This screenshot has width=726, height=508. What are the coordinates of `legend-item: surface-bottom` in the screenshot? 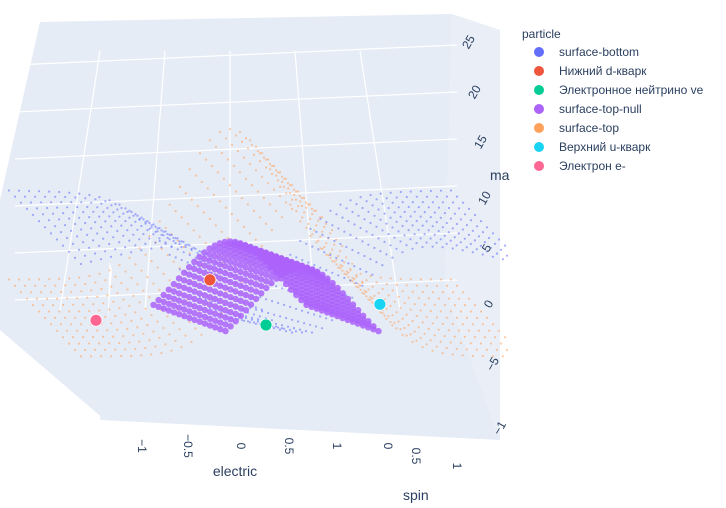 It's located at (586, 52).